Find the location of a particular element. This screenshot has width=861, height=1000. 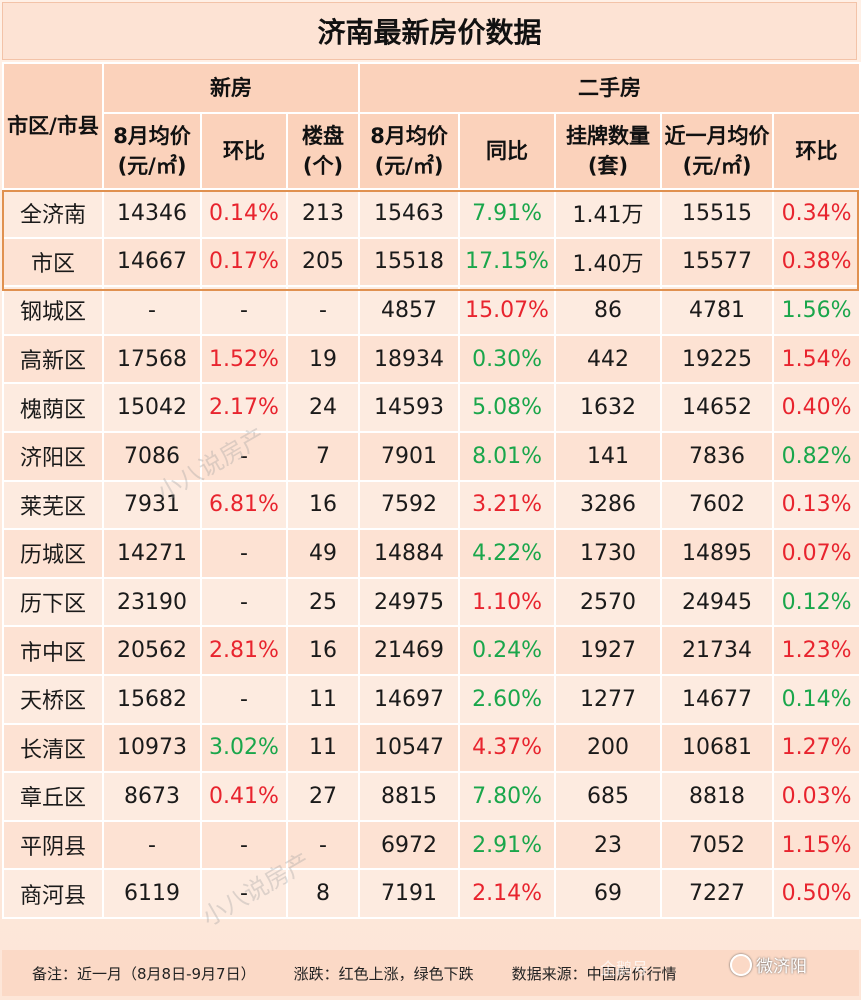

cell-sec-yoy: 1.10% is located at coordinates (507, 602).